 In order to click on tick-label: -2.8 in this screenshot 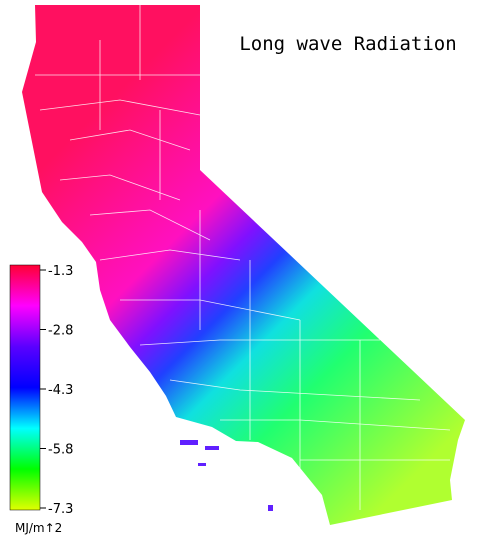, I will do `click(60, 331)`.